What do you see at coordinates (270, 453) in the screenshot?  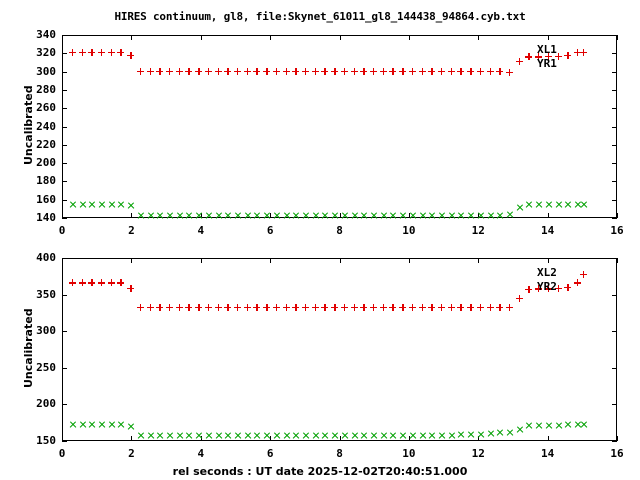 I see `x-tick-label: 6` at bounding box center [270, 453].